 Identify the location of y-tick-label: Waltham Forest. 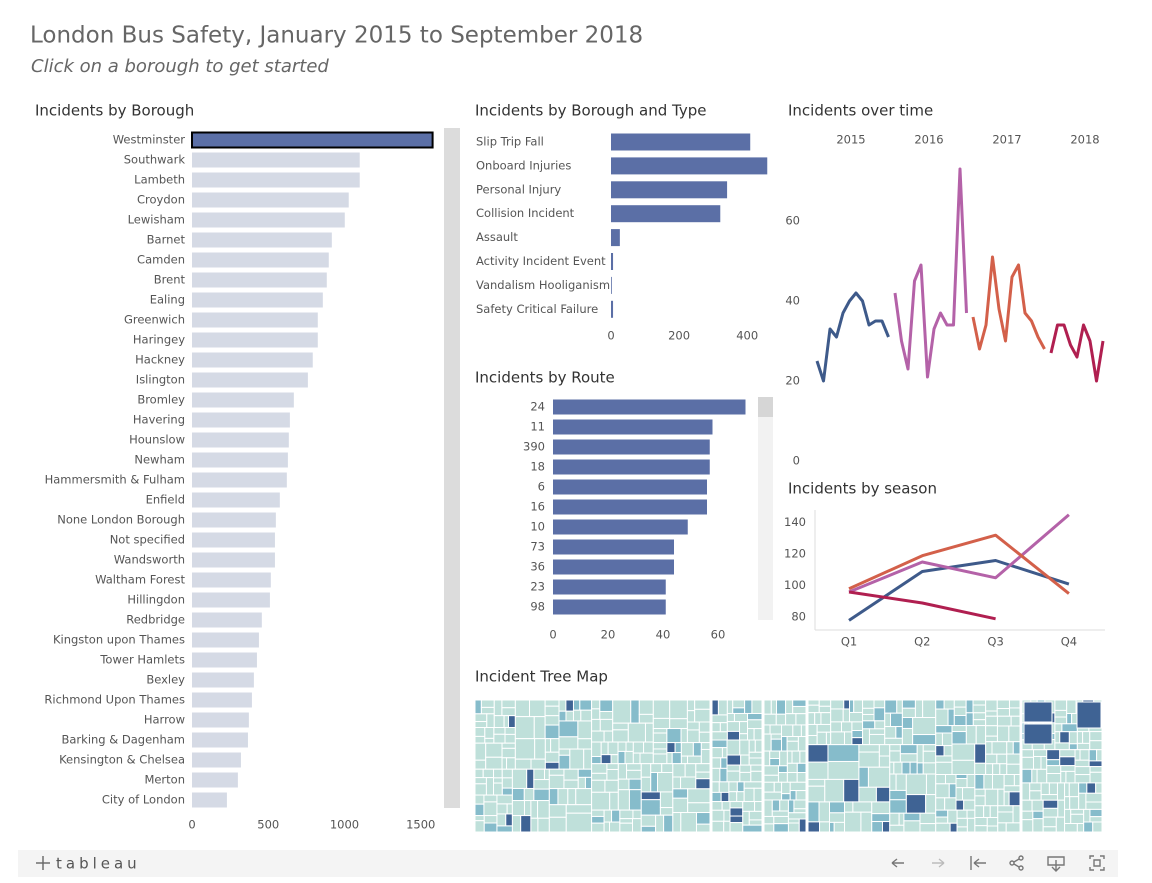
(140, 580).